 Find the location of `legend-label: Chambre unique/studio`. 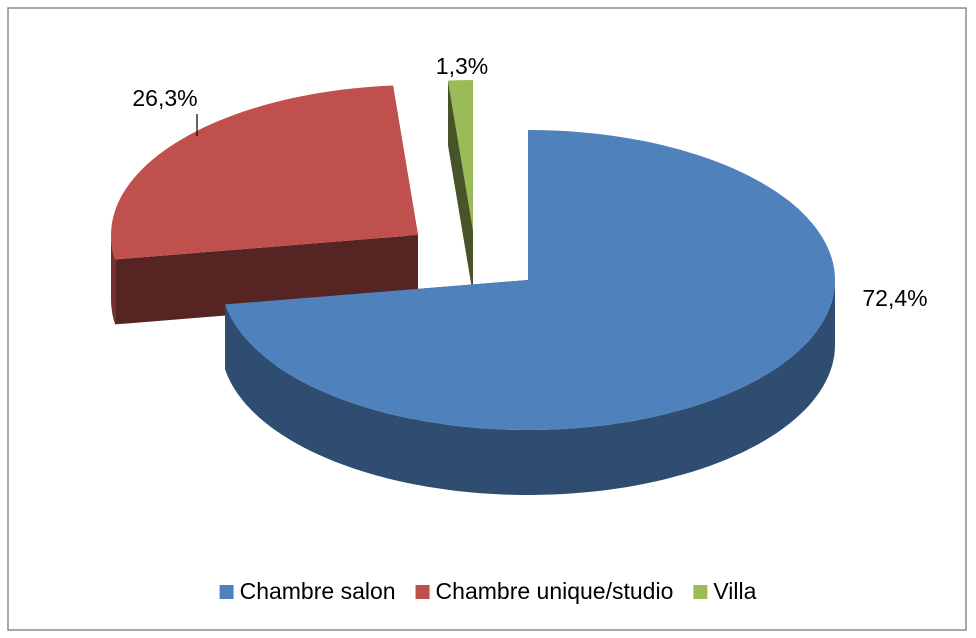

legend-label: Chambre unique/studio is located at coordinates (555, 591).